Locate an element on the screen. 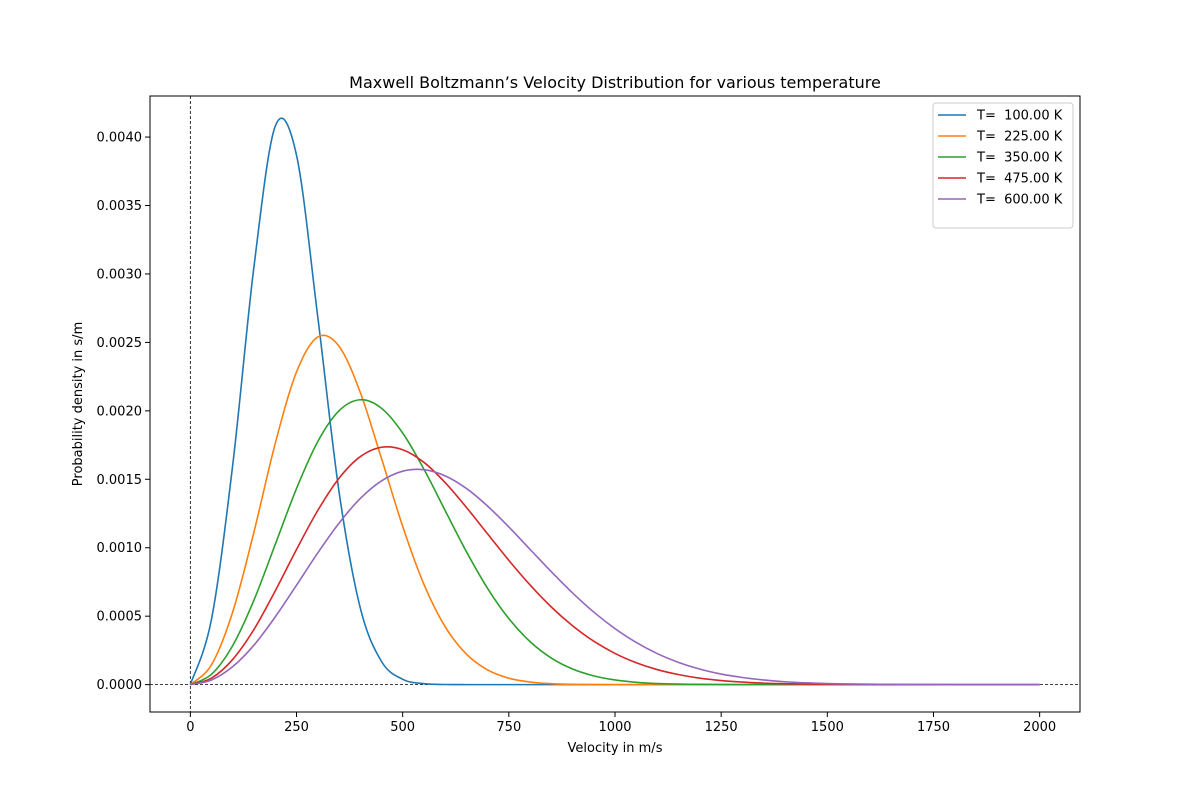 This screenshot has height=800, width=1200. legend-label: T= 100.00 K is located at coordinates (1019, 116).